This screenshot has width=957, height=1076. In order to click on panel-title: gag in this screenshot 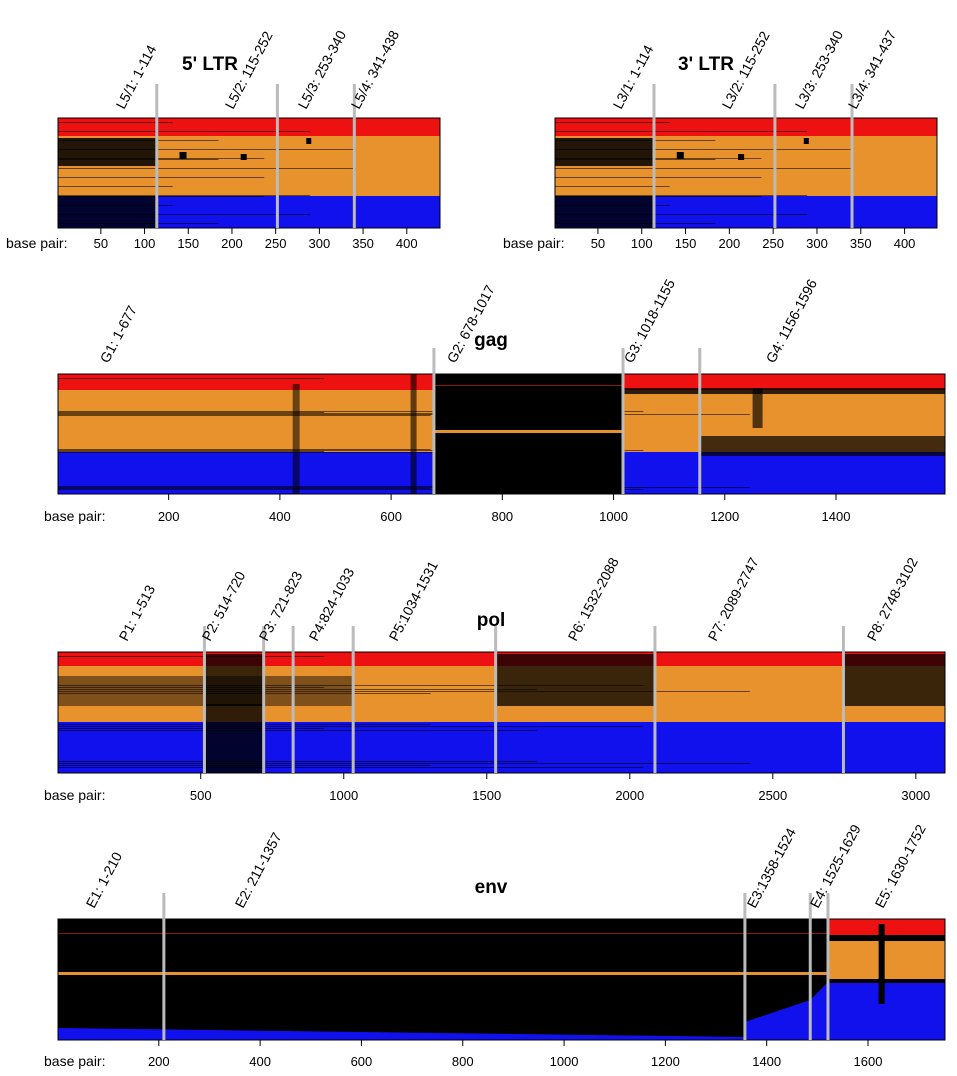, I will do `click(491, 340)`.